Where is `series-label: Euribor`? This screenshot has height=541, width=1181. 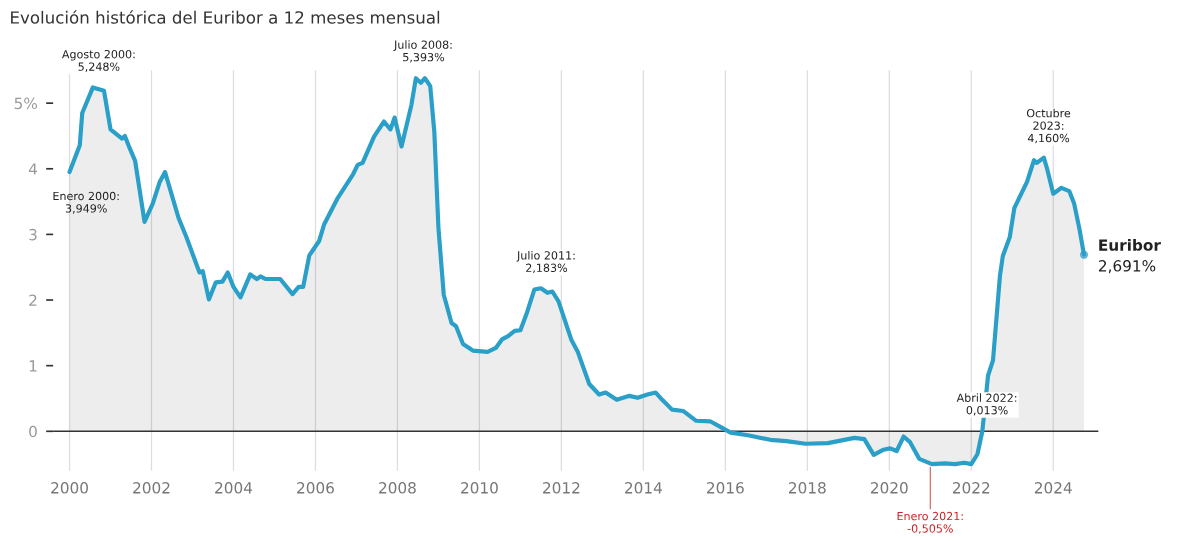 series-label: Euribor is located at coordinates (1130, 245).